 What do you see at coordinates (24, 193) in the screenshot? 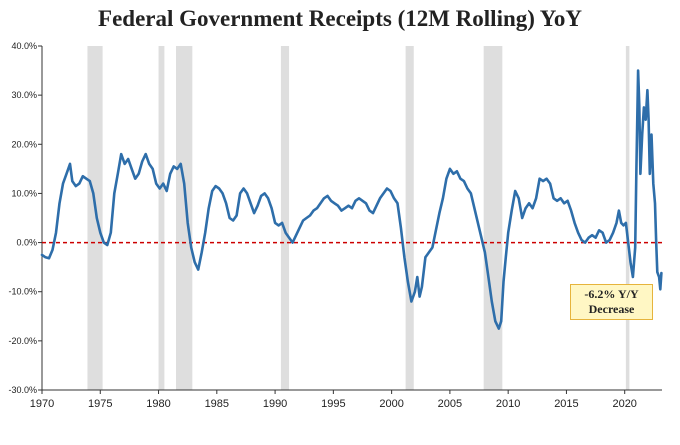
I see `y-tick-label: 10.0%` at bounding box center [24, 193].